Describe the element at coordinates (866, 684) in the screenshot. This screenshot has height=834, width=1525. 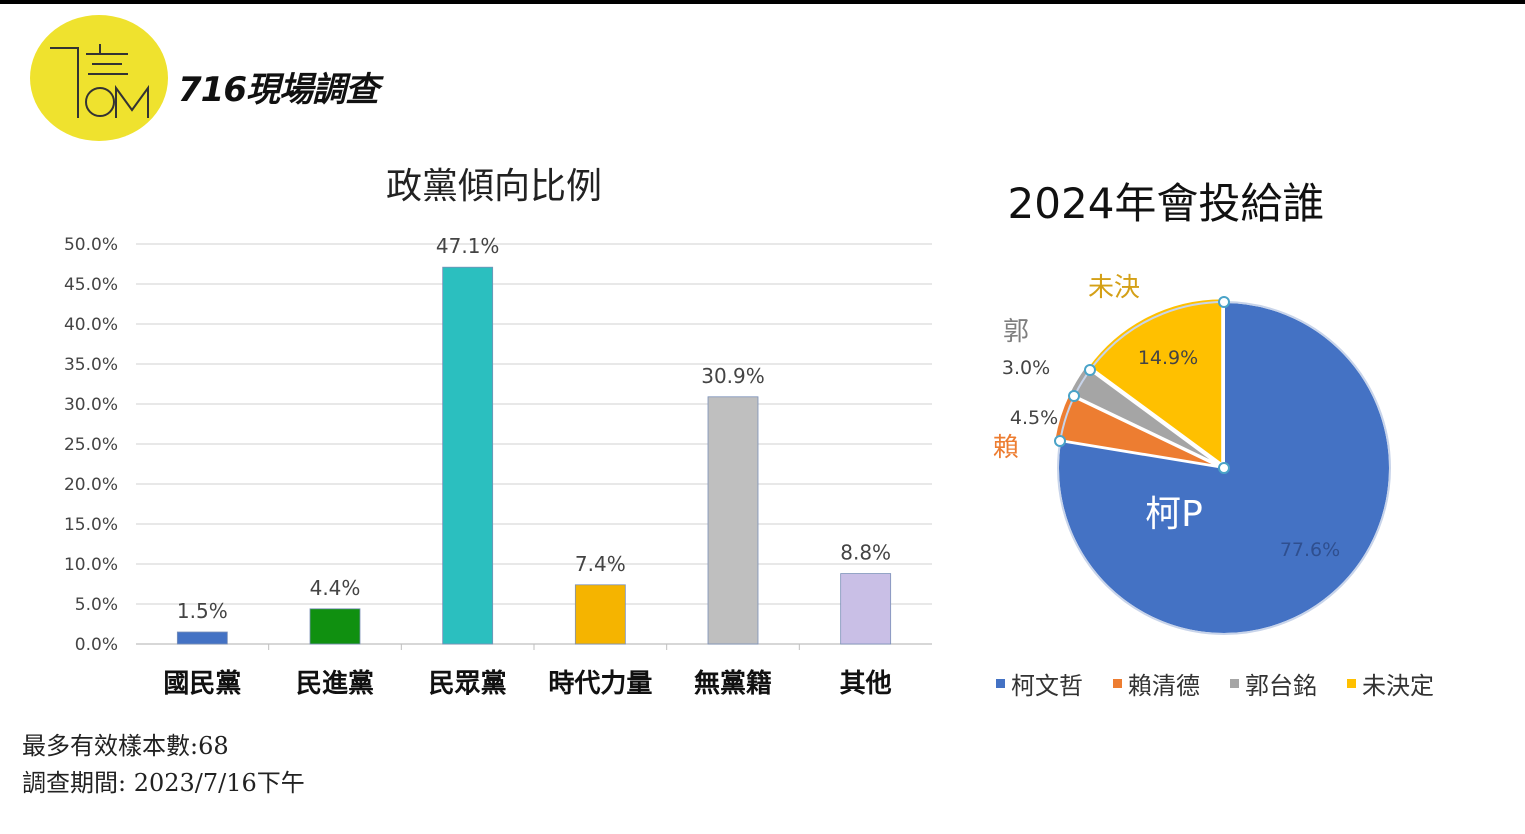
I see `x-category-label: 其他` at that location.